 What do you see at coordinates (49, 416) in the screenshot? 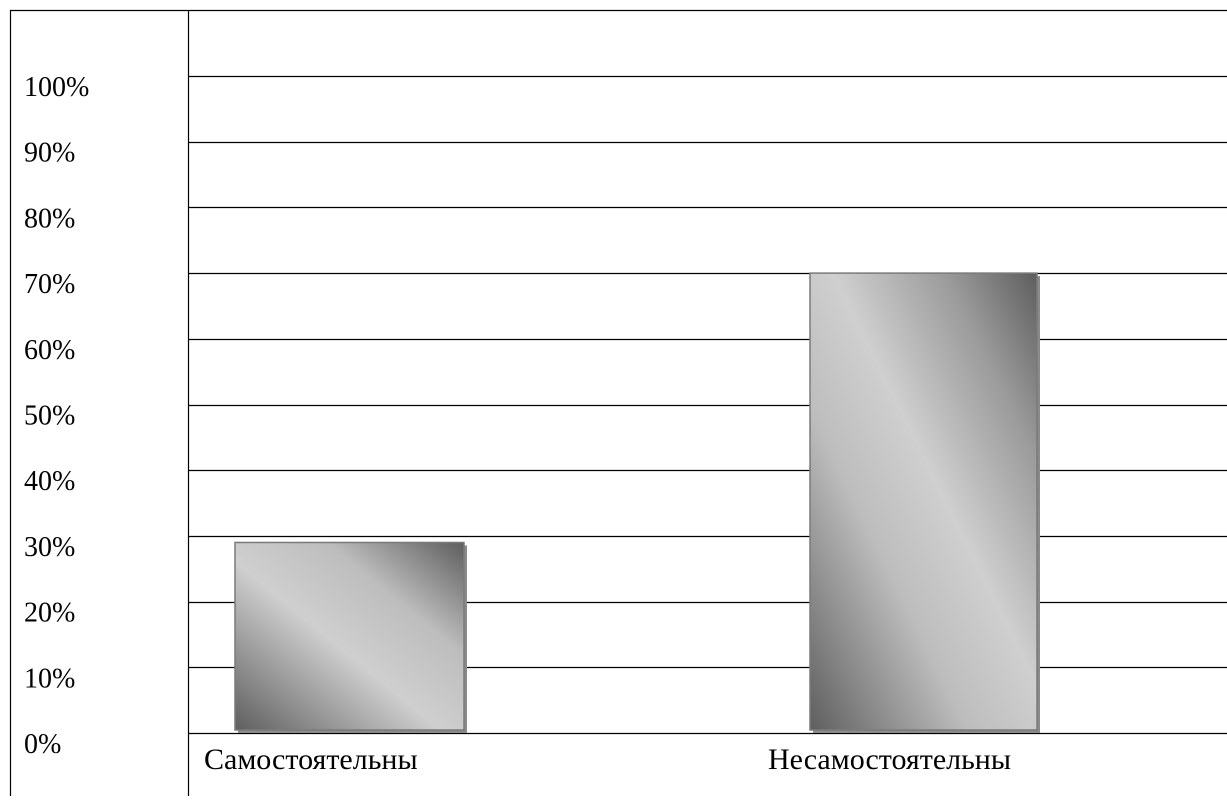
I see `y-tick-label: 50%` at bounding box center [49, 416].